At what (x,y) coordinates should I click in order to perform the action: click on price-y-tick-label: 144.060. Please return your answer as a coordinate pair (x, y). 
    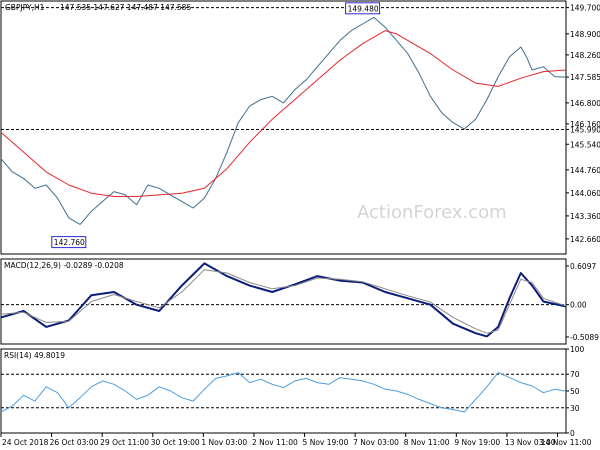
    Looking at the image, I should click on (585, 193).